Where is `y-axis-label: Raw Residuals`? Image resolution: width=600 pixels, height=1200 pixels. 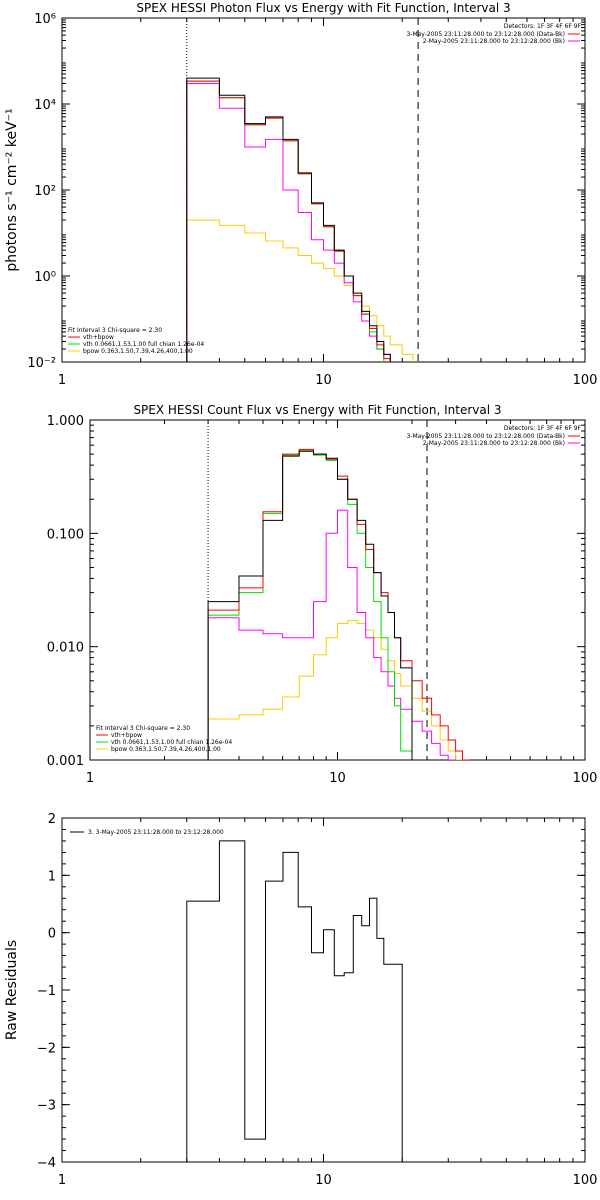
y-axis-label: Raw Residuals is located at coordinates (12, 990).